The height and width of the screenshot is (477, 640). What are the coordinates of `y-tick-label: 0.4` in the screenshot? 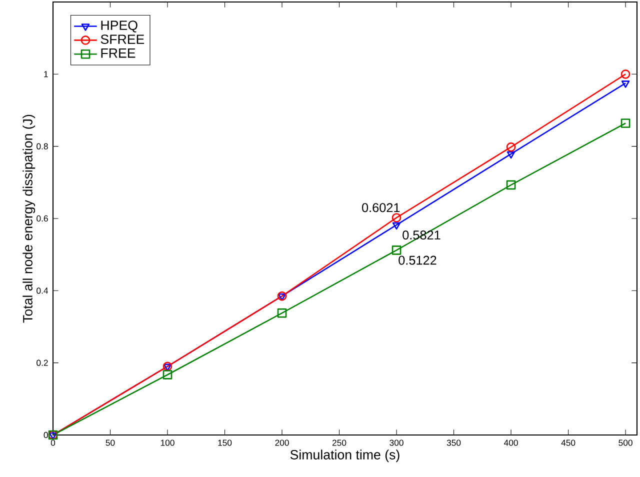 It's located at (42, 291).